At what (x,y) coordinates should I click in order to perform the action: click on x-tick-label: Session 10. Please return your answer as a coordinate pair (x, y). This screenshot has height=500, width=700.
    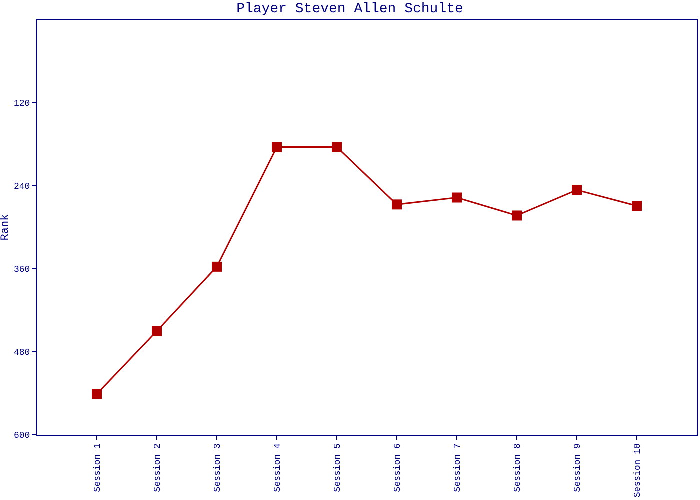
    Looking at the image, I should click on (637, 471).